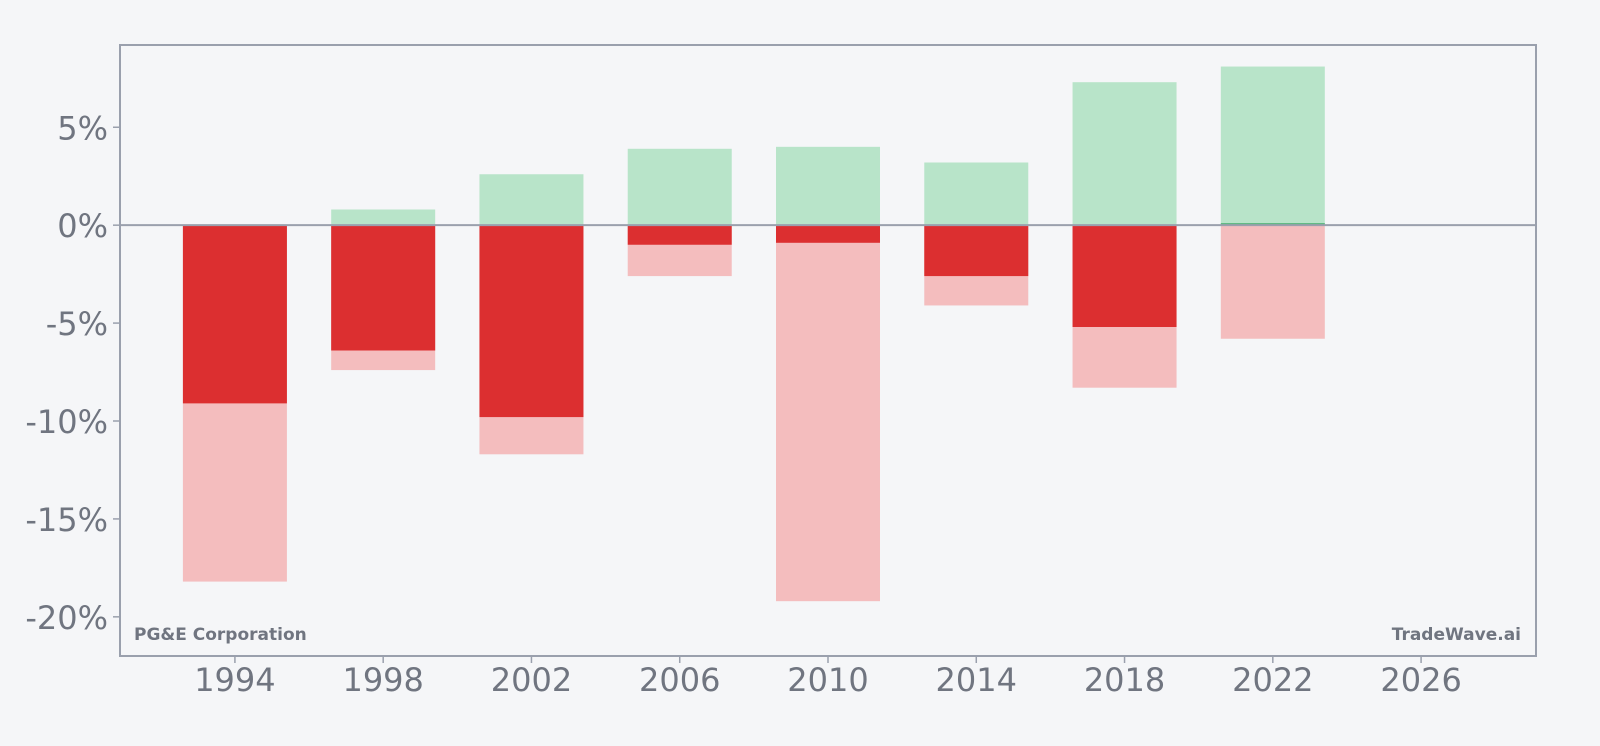 This screenshot has width=1600, height=746. What do you see at coordinates (531, 321) in the screenshot?
I see `bar-dark-2002` at bounding box center [531, 321].